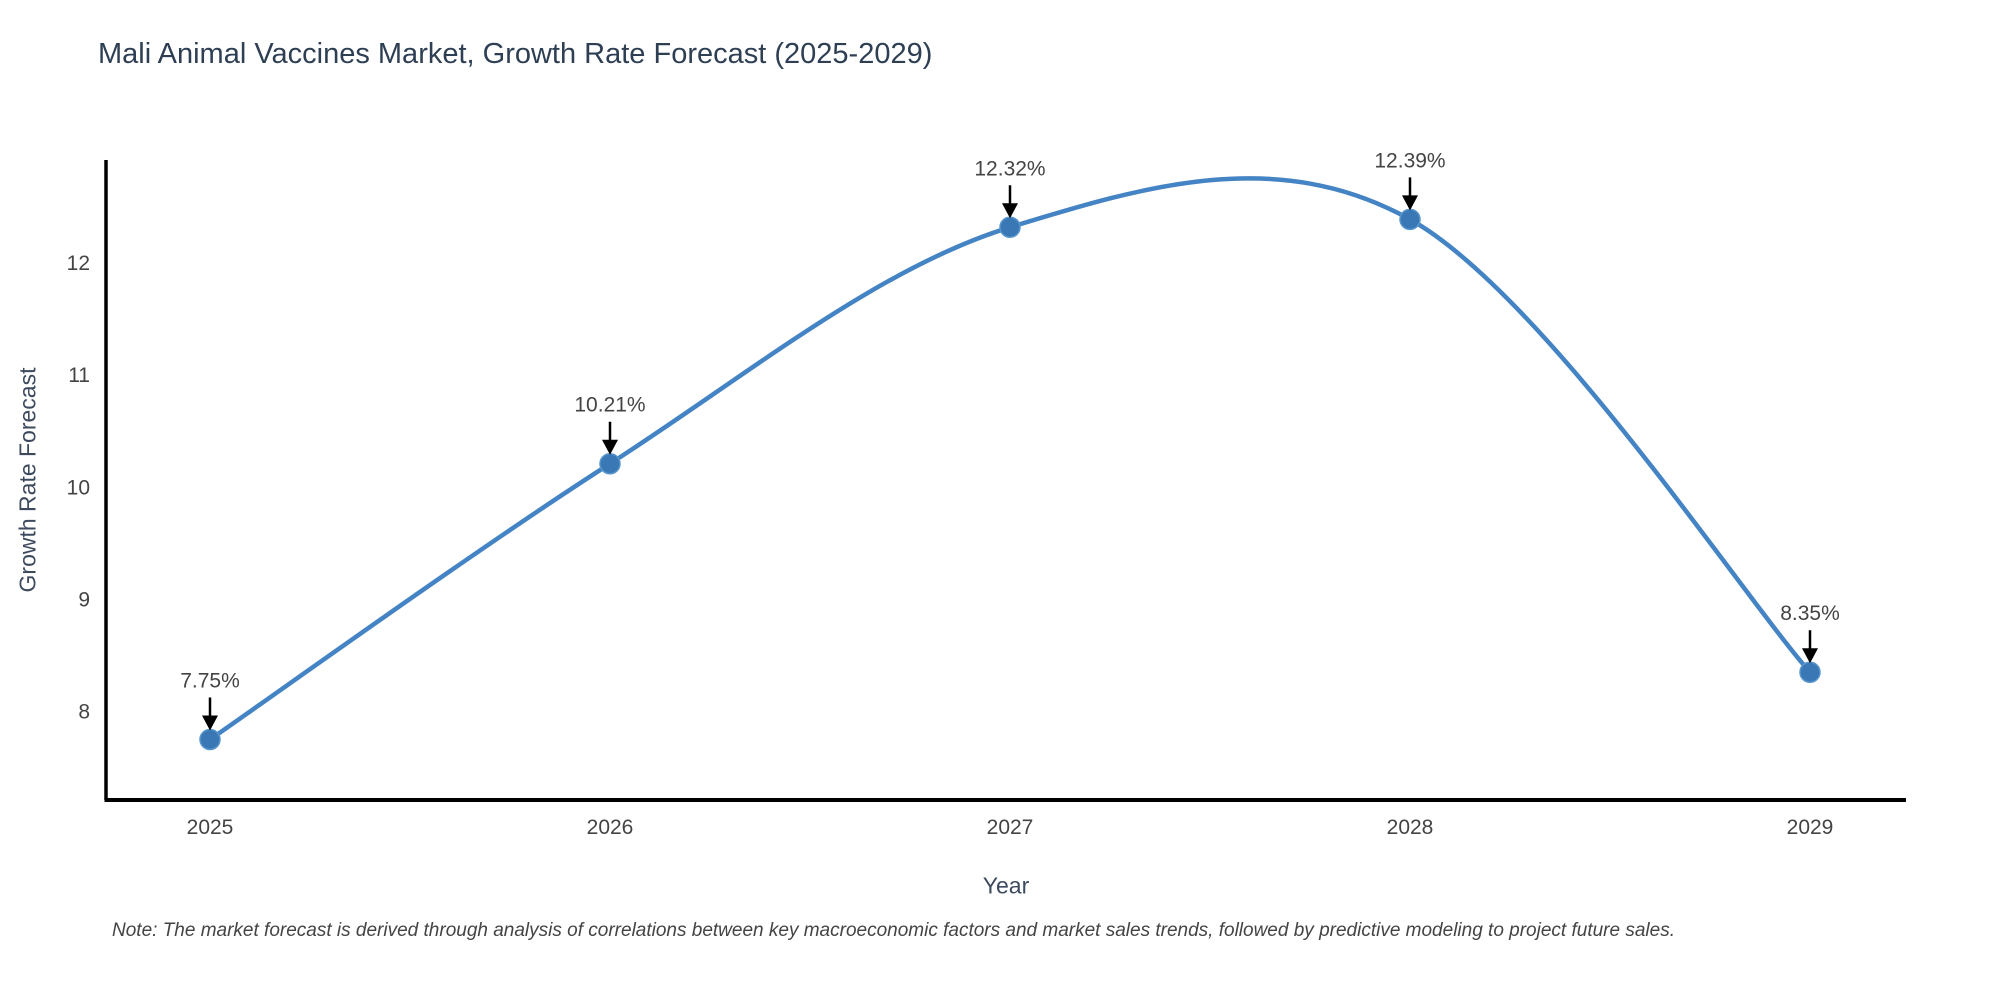  I want to click on x-tick-label: 2026, so click(610, 827).